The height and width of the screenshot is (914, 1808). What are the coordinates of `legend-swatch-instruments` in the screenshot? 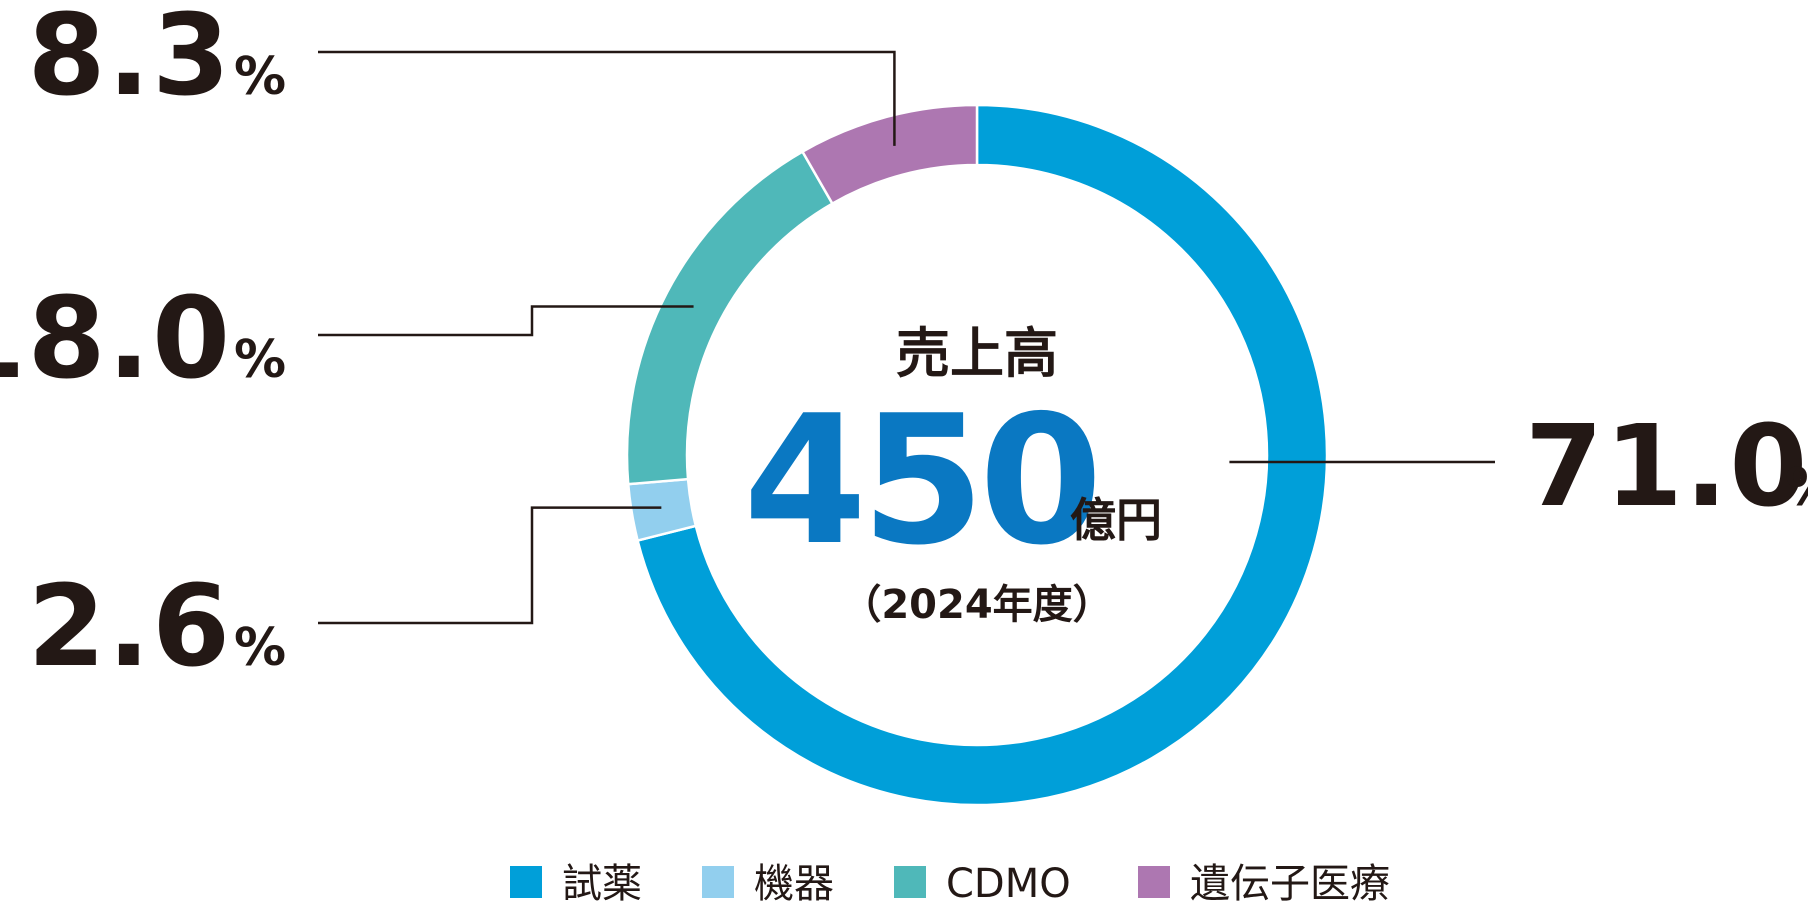 It's located at (718, 882).